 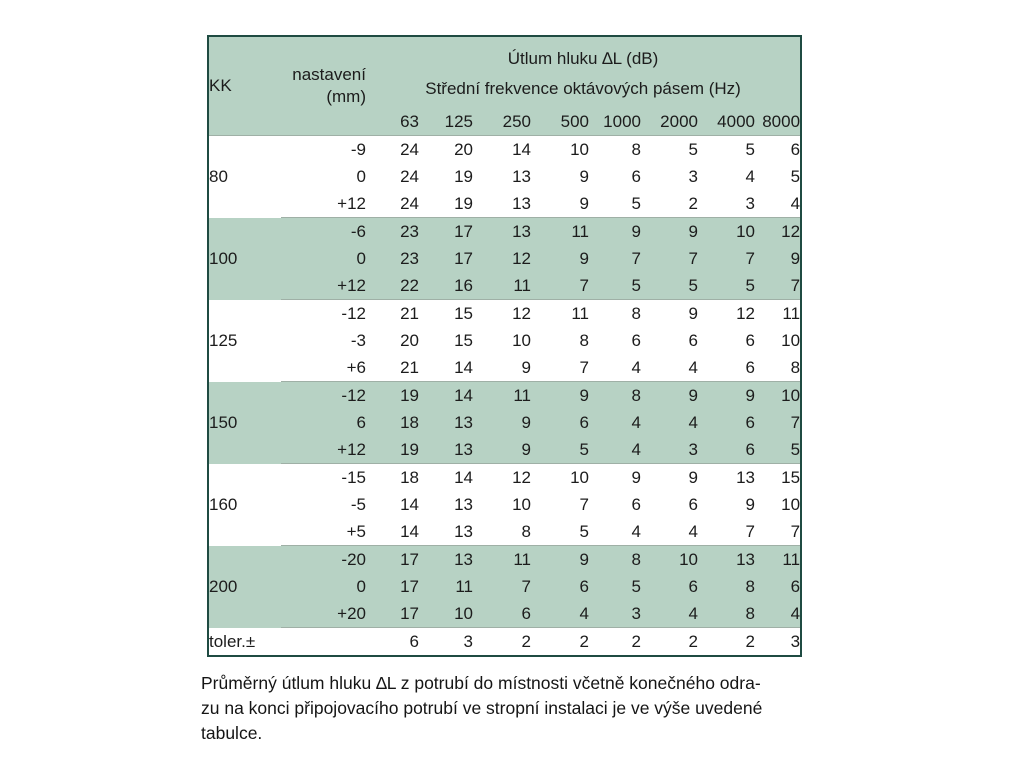 What do you see at coordinates (505, 614) in the screenshot?
I see `data-row: +20 17 10 6 4 3 4 8 4` at bounding box center [505, 614].